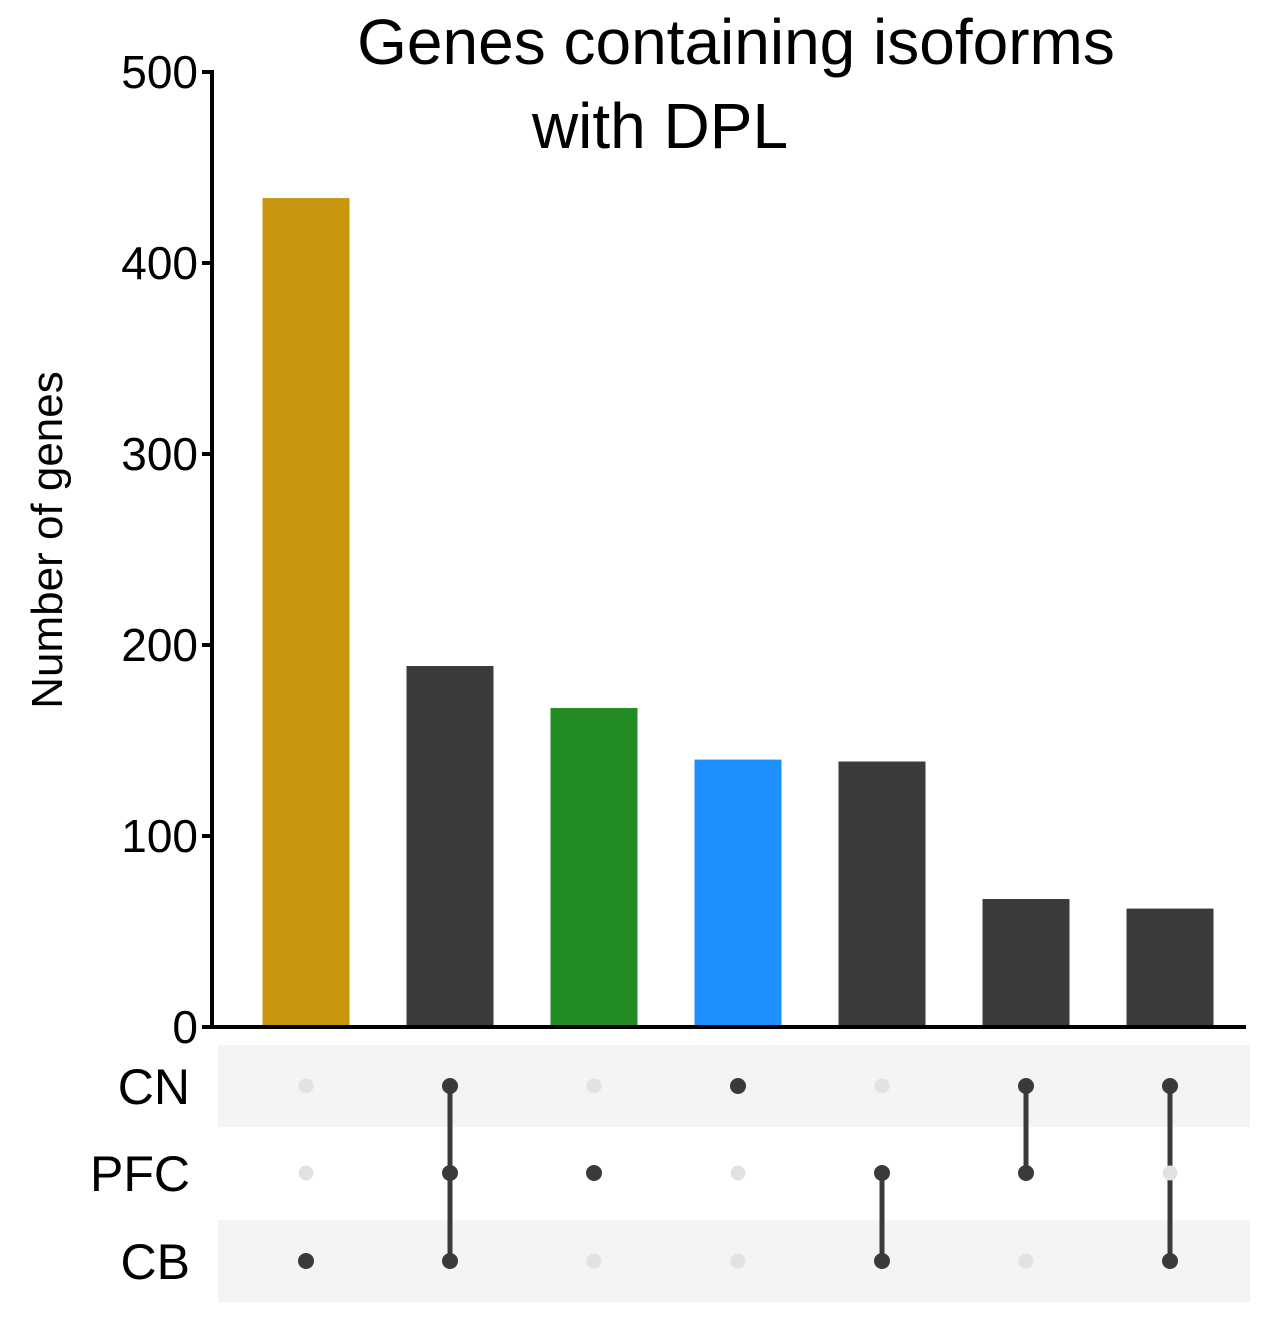 The width and height of the screenshot is (1280, 1321). What do you see at coordinates (185, 1027) in the screenshot?
I see `y-tick-label-0: 0` at bounding box center [185, 1027].